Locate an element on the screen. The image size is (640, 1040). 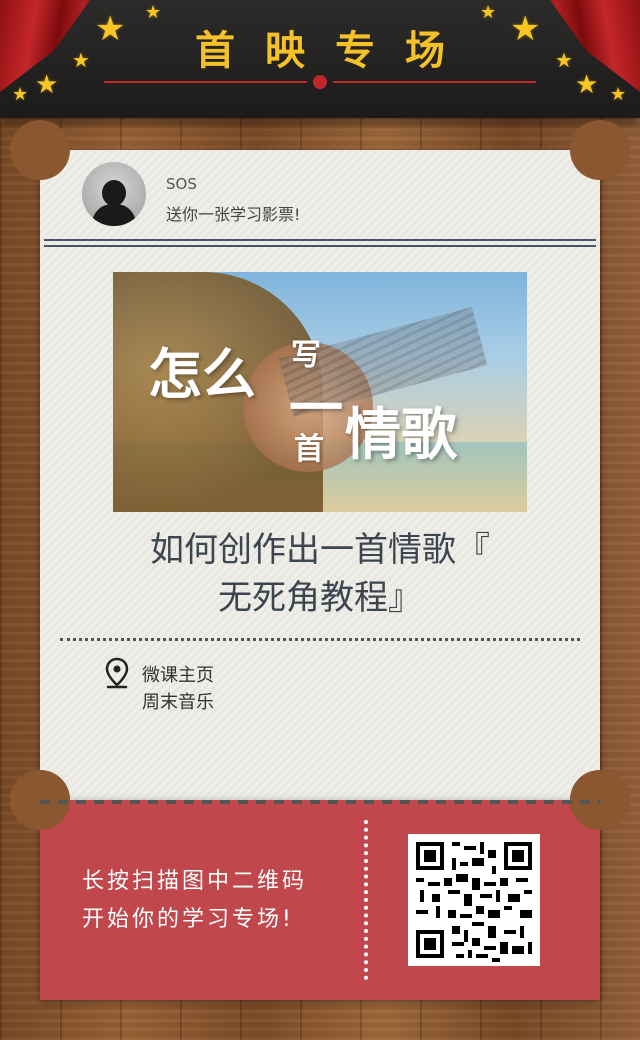
title-divider-dot is located at coordinates (320, 82).